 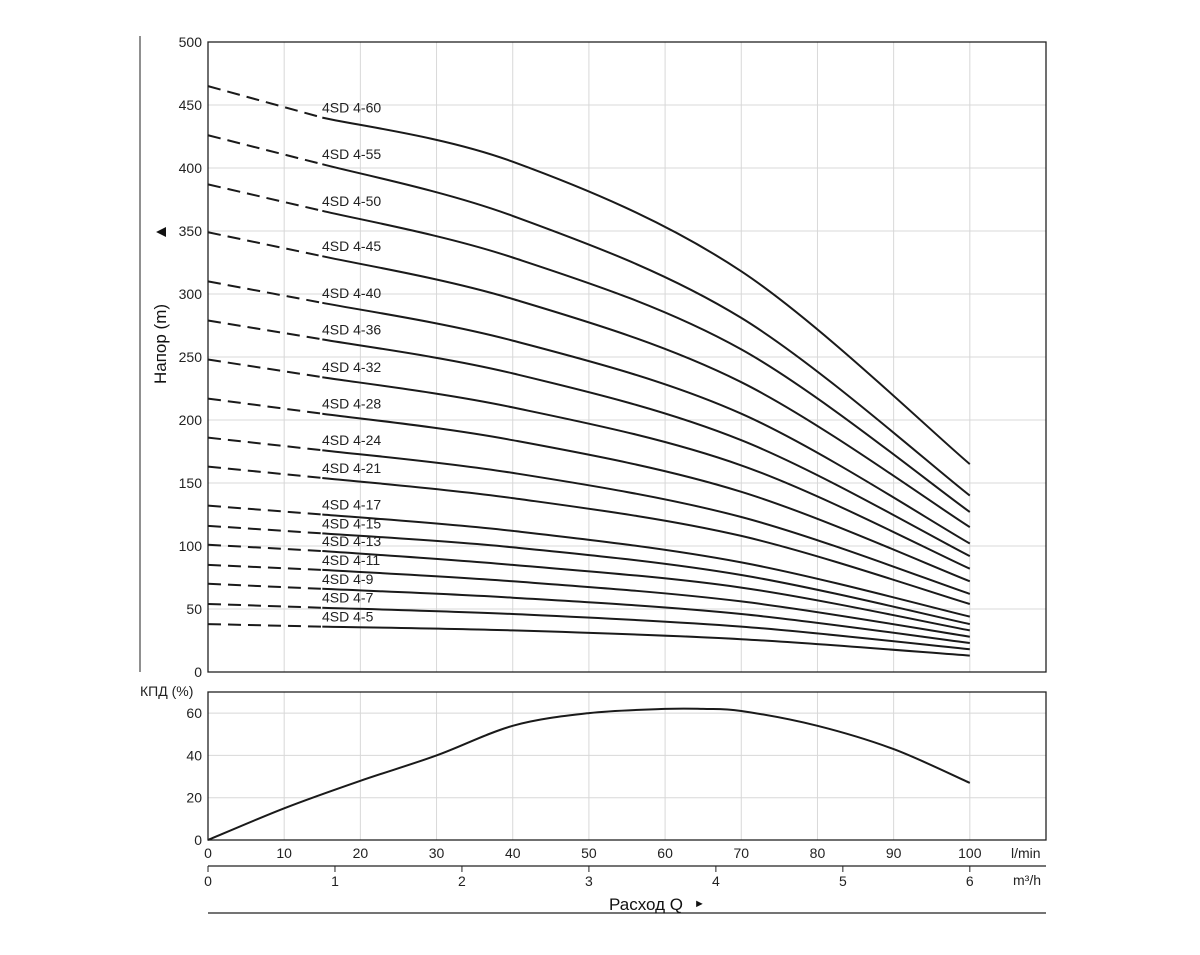 What do you see at coordinates (208, 853) in the screenshot?
I see `x-tick-label-lmin: 0` at bounding box center [208, 853].